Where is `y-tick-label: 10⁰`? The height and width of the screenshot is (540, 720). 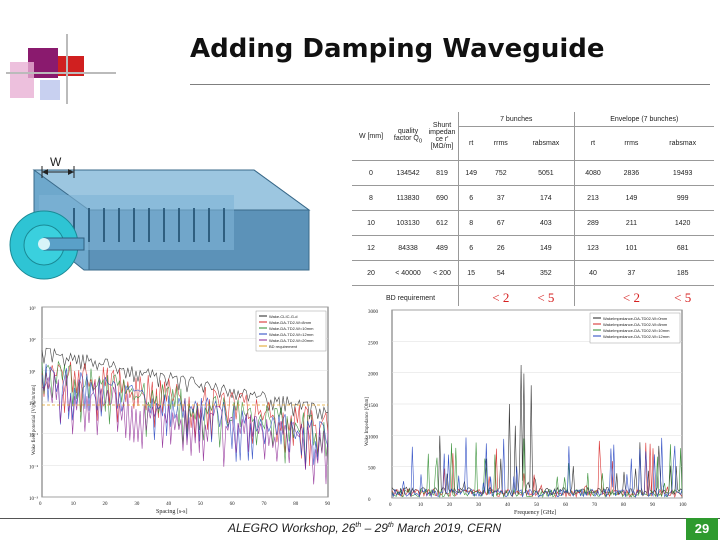
y-tick-label: 10⁰ is located at coordinates (32, 404).